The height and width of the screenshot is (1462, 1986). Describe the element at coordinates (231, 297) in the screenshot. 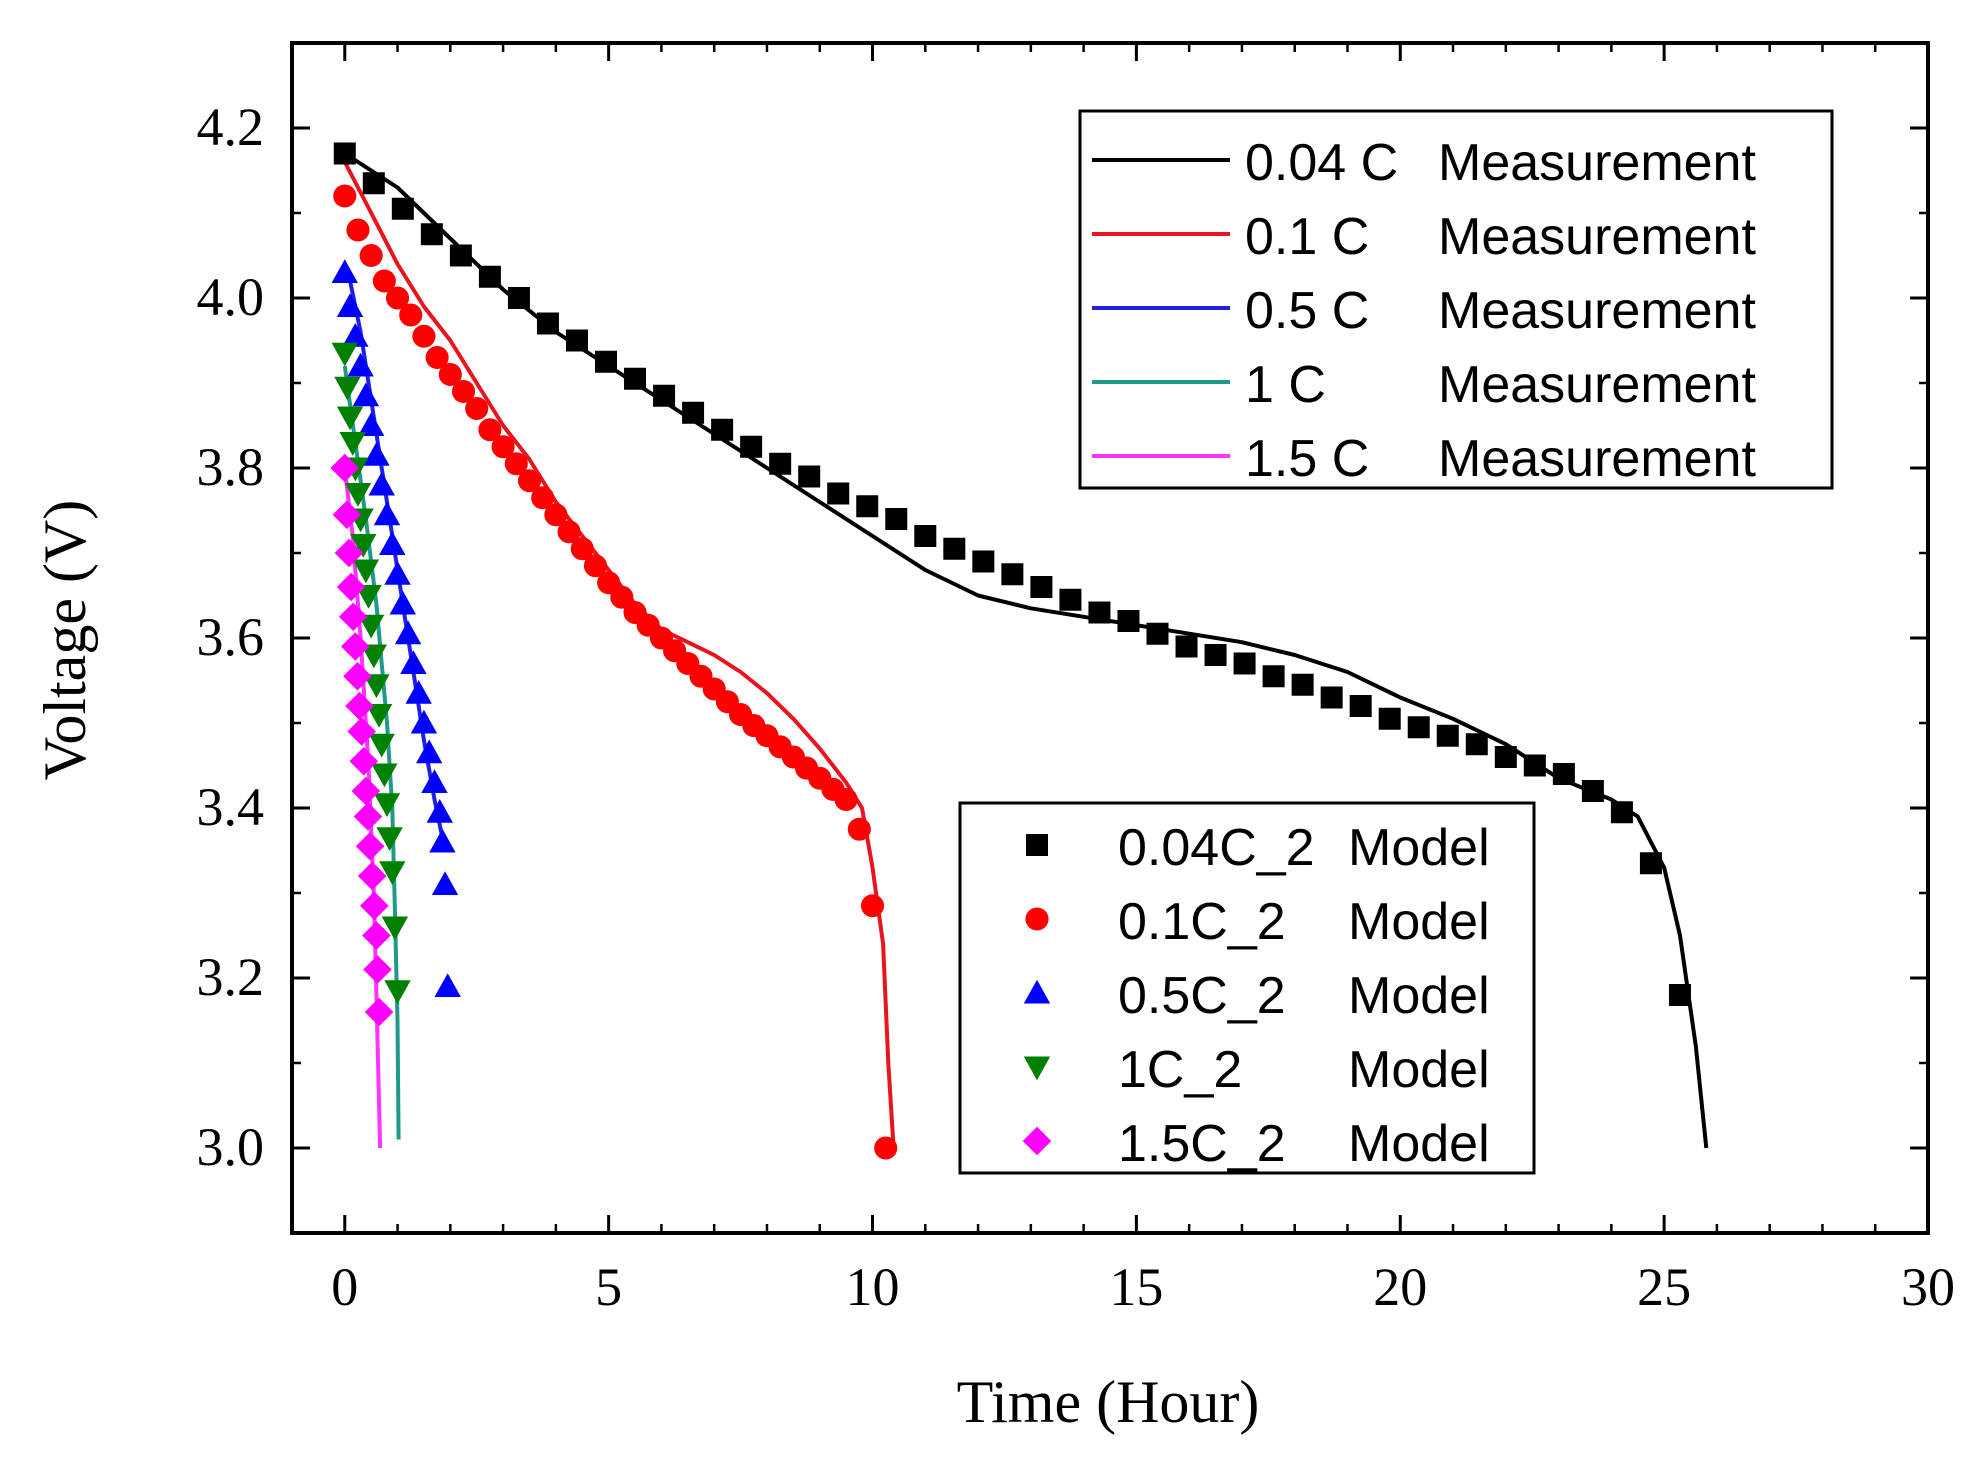

I see `y-tick-label: 4.0` at that location.